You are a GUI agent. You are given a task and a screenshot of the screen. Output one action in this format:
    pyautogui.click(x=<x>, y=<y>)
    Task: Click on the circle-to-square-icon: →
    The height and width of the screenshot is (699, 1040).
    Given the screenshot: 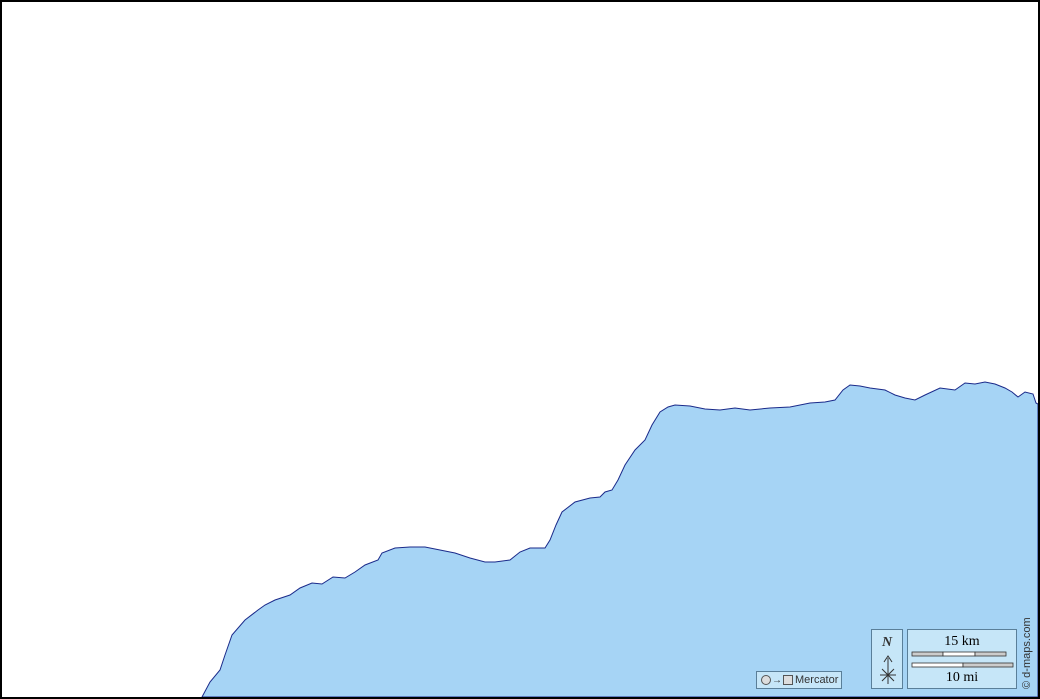 What is the action you would take?
    pyautogui.click(x=777, y=680)
    